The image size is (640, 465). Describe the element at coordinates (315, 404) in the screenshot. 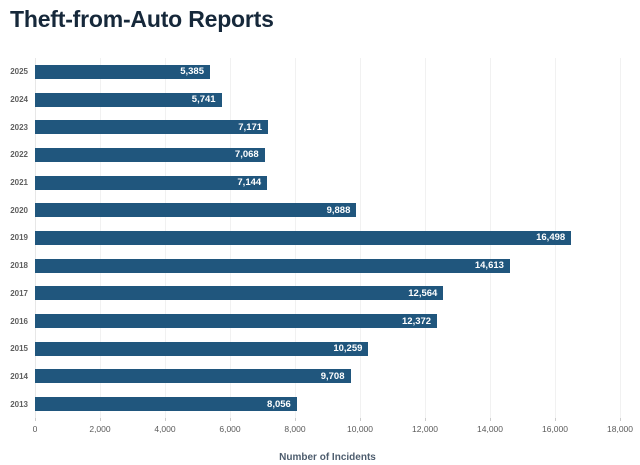

I see `bar-row: 2013 8,056` at that location.